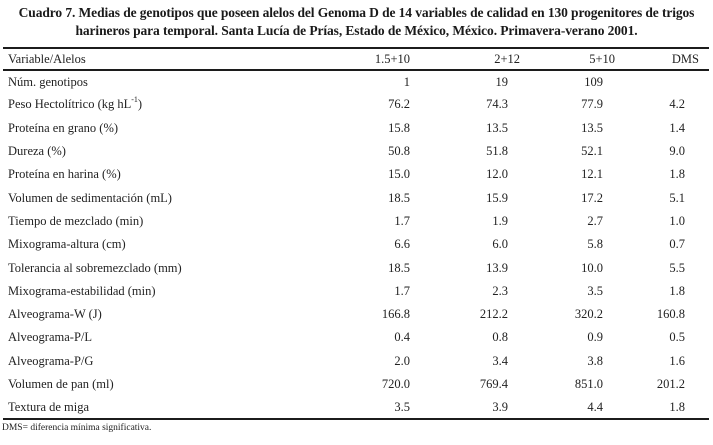 Image resolution: width=713 pixels, height=445 pixels. I want to click on cell-value: 5.8, so click(595, 244).